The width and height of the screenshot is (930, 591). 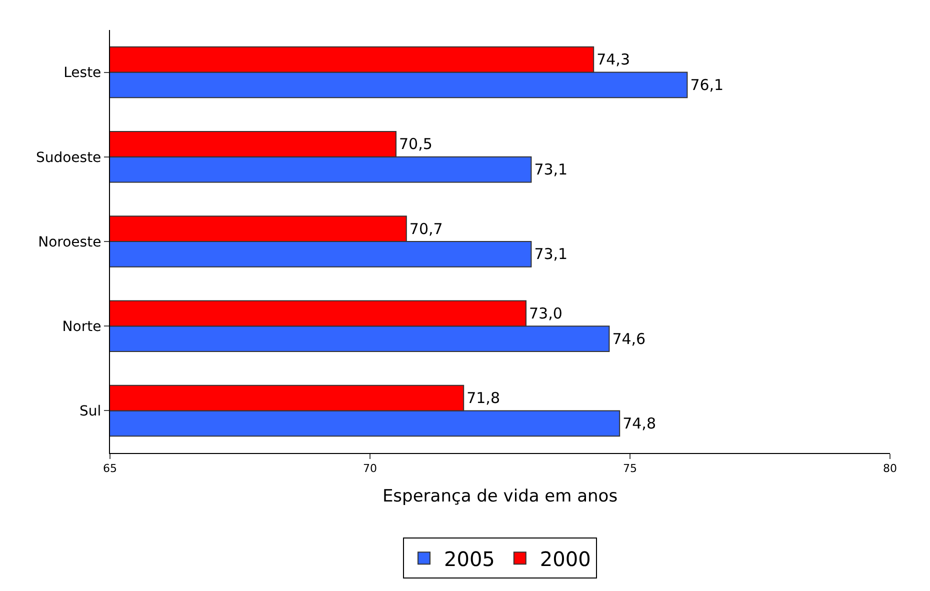 I want to click on x-tick-label: 75, so click(x=630, y=469).